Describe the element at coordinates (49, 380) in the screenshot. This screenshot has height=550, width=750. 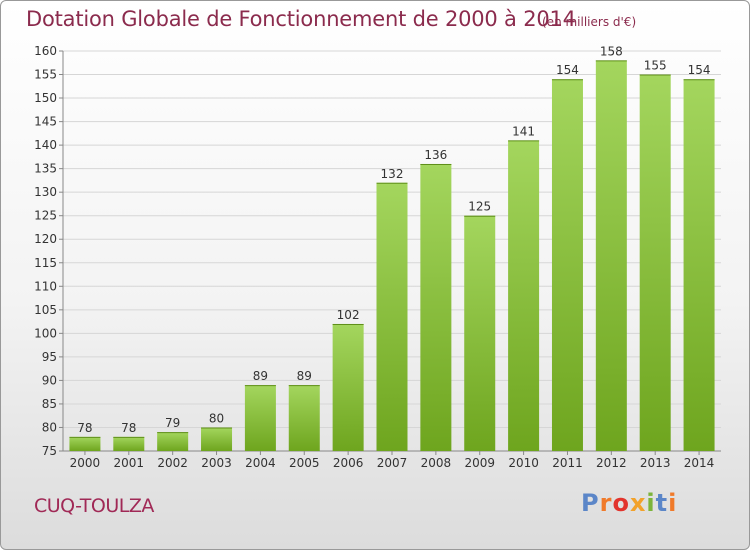
I see `y-tick-label: 90` at that location.